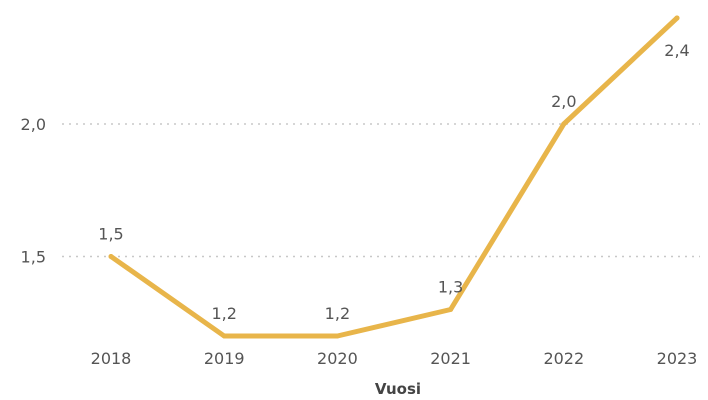 The image size is (708, 400). I want to click on x-tick-label: 2023, so click(677, 358).